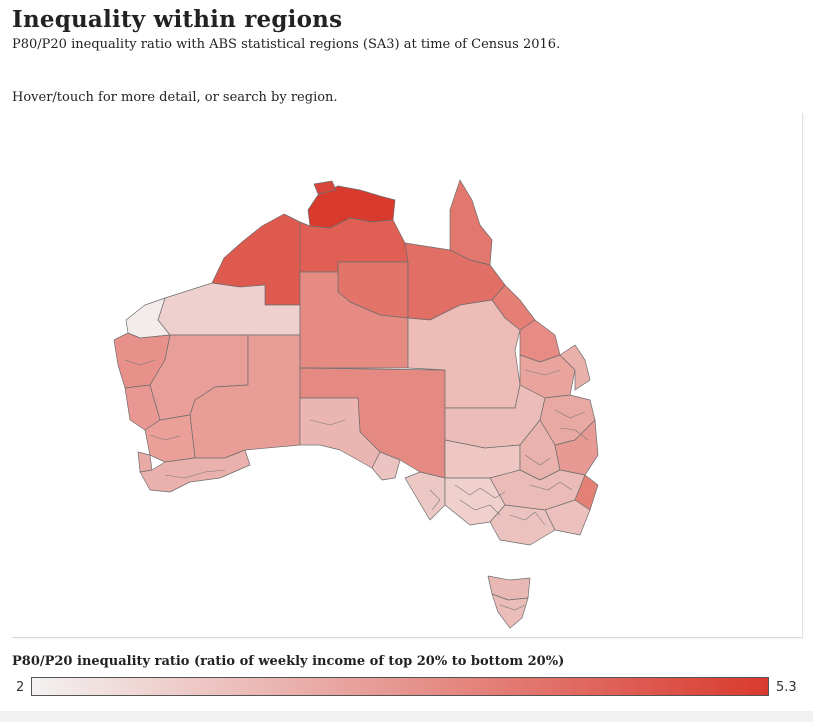  I want to click on legend-color-scale, so click(400, 686).